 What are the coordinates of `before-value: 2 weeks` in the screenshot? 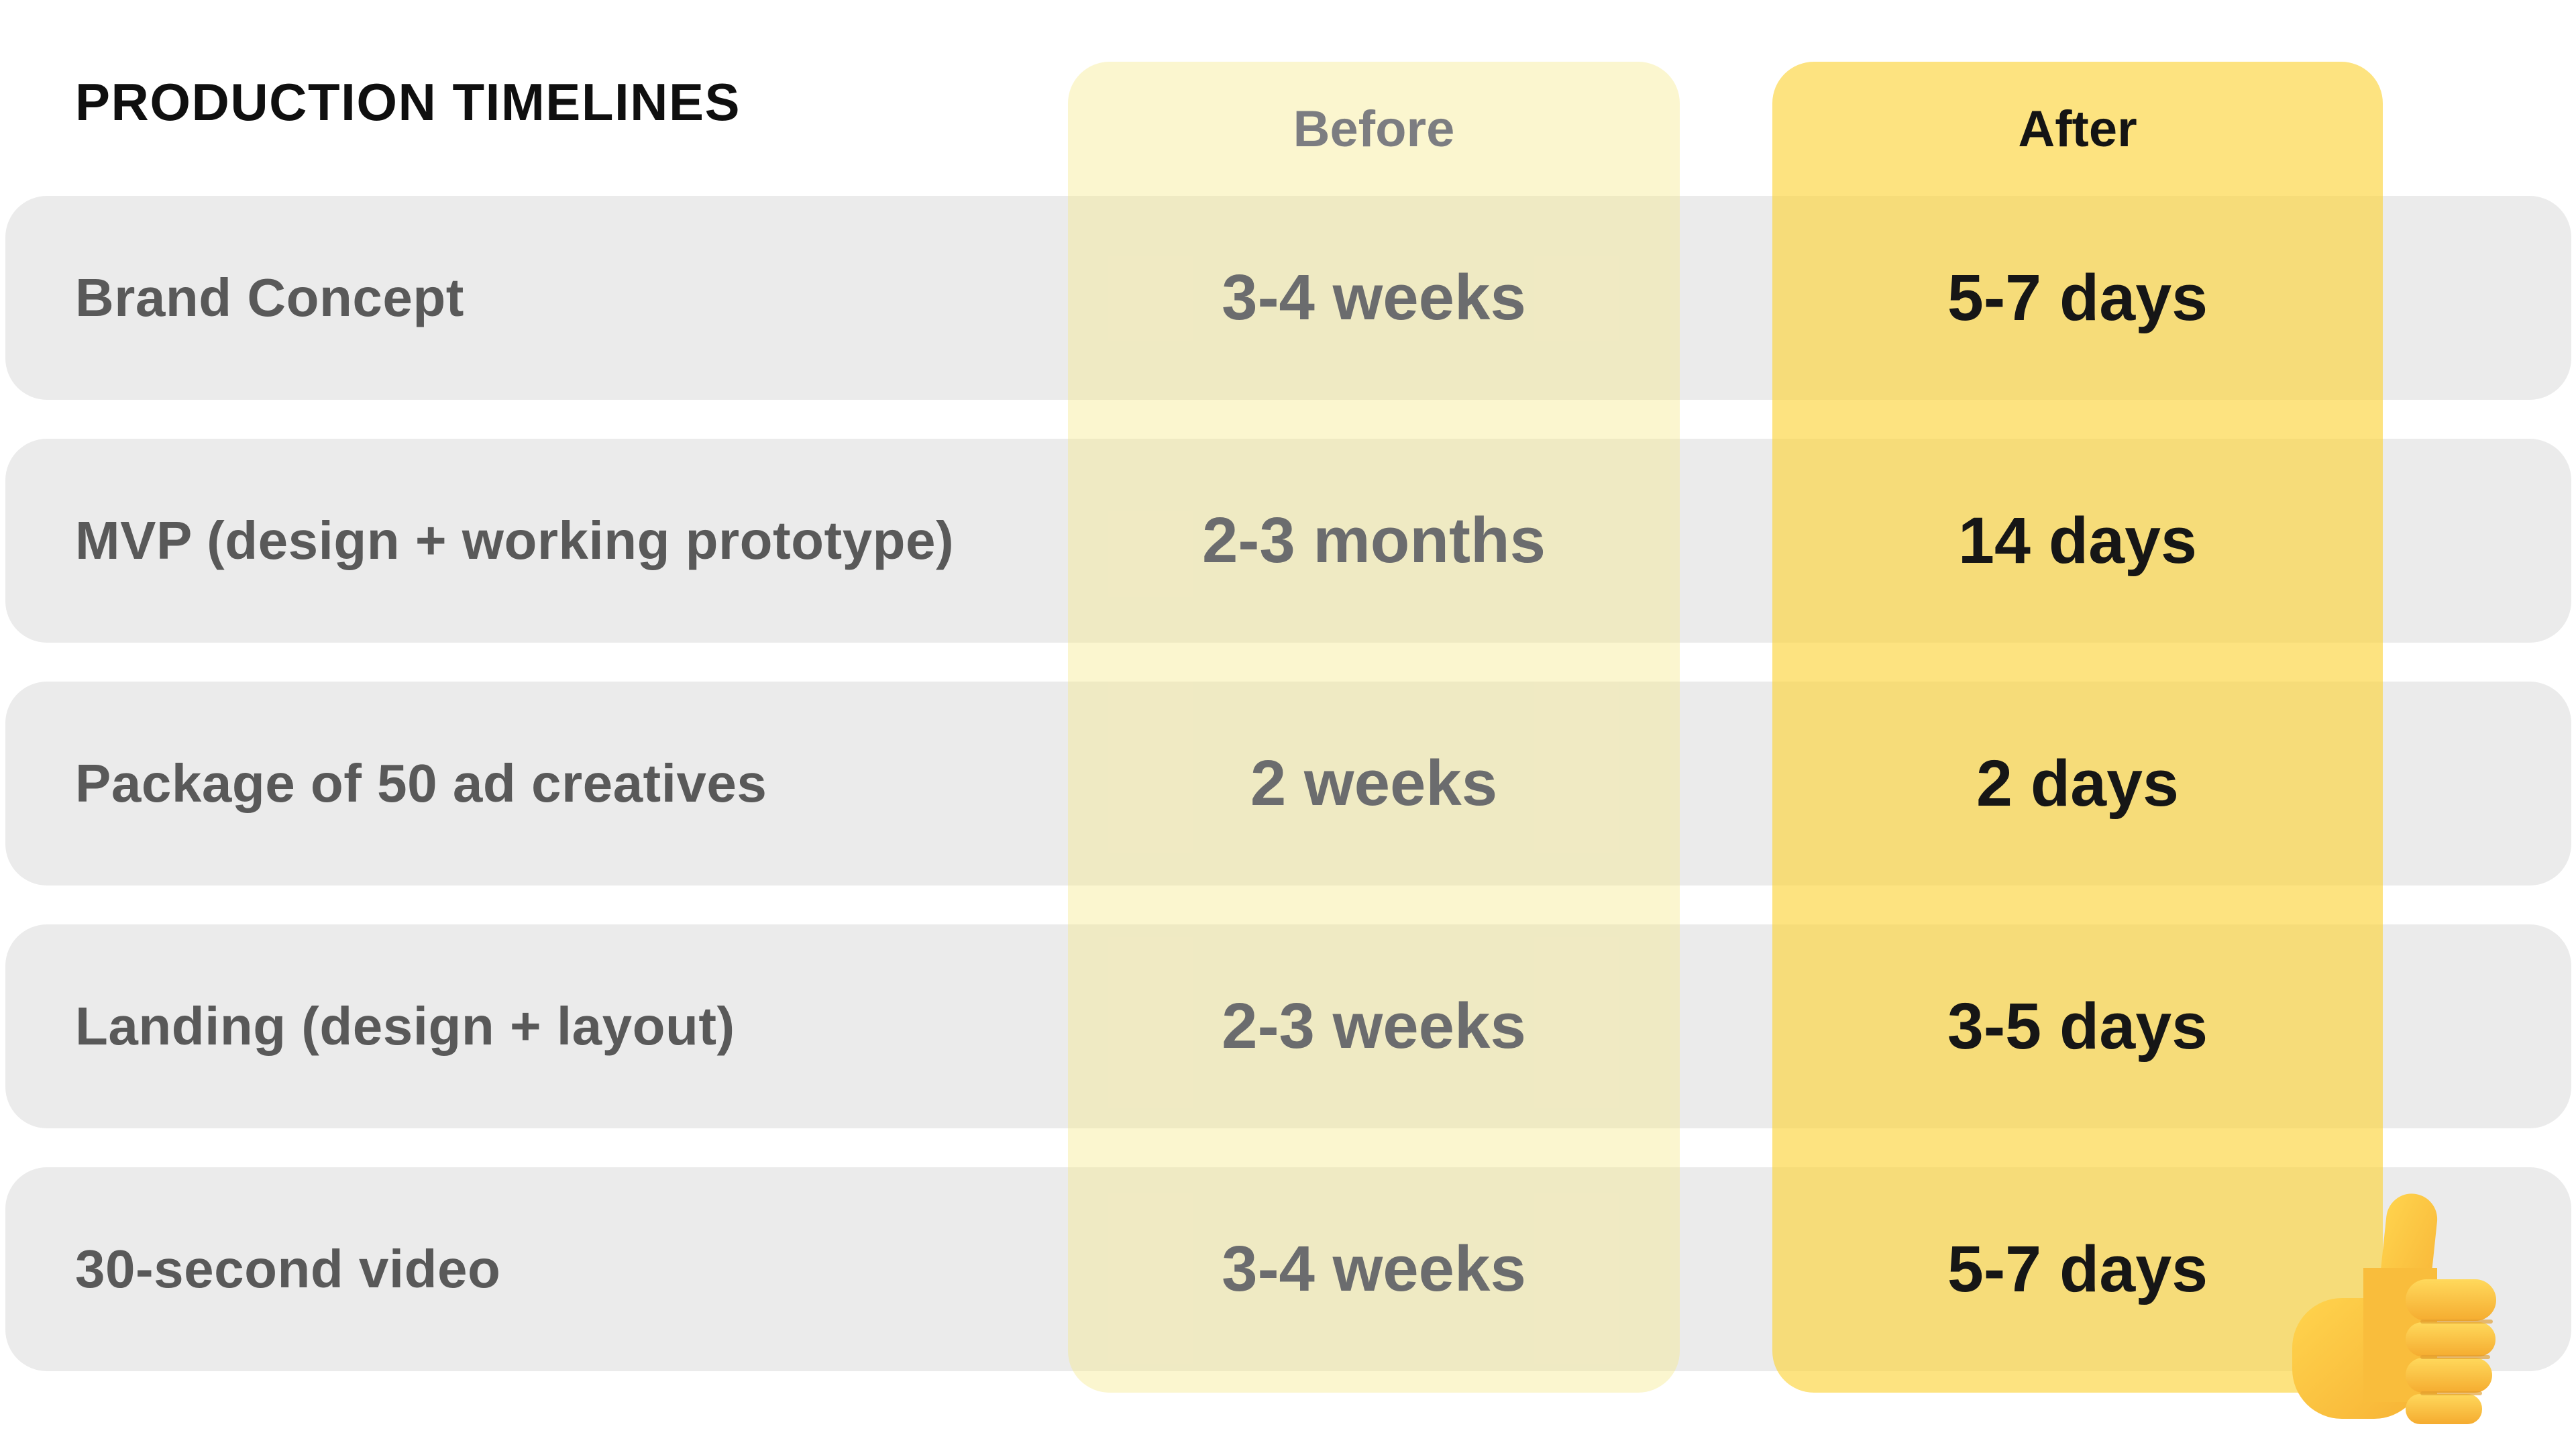 It's located at (1374, 783).